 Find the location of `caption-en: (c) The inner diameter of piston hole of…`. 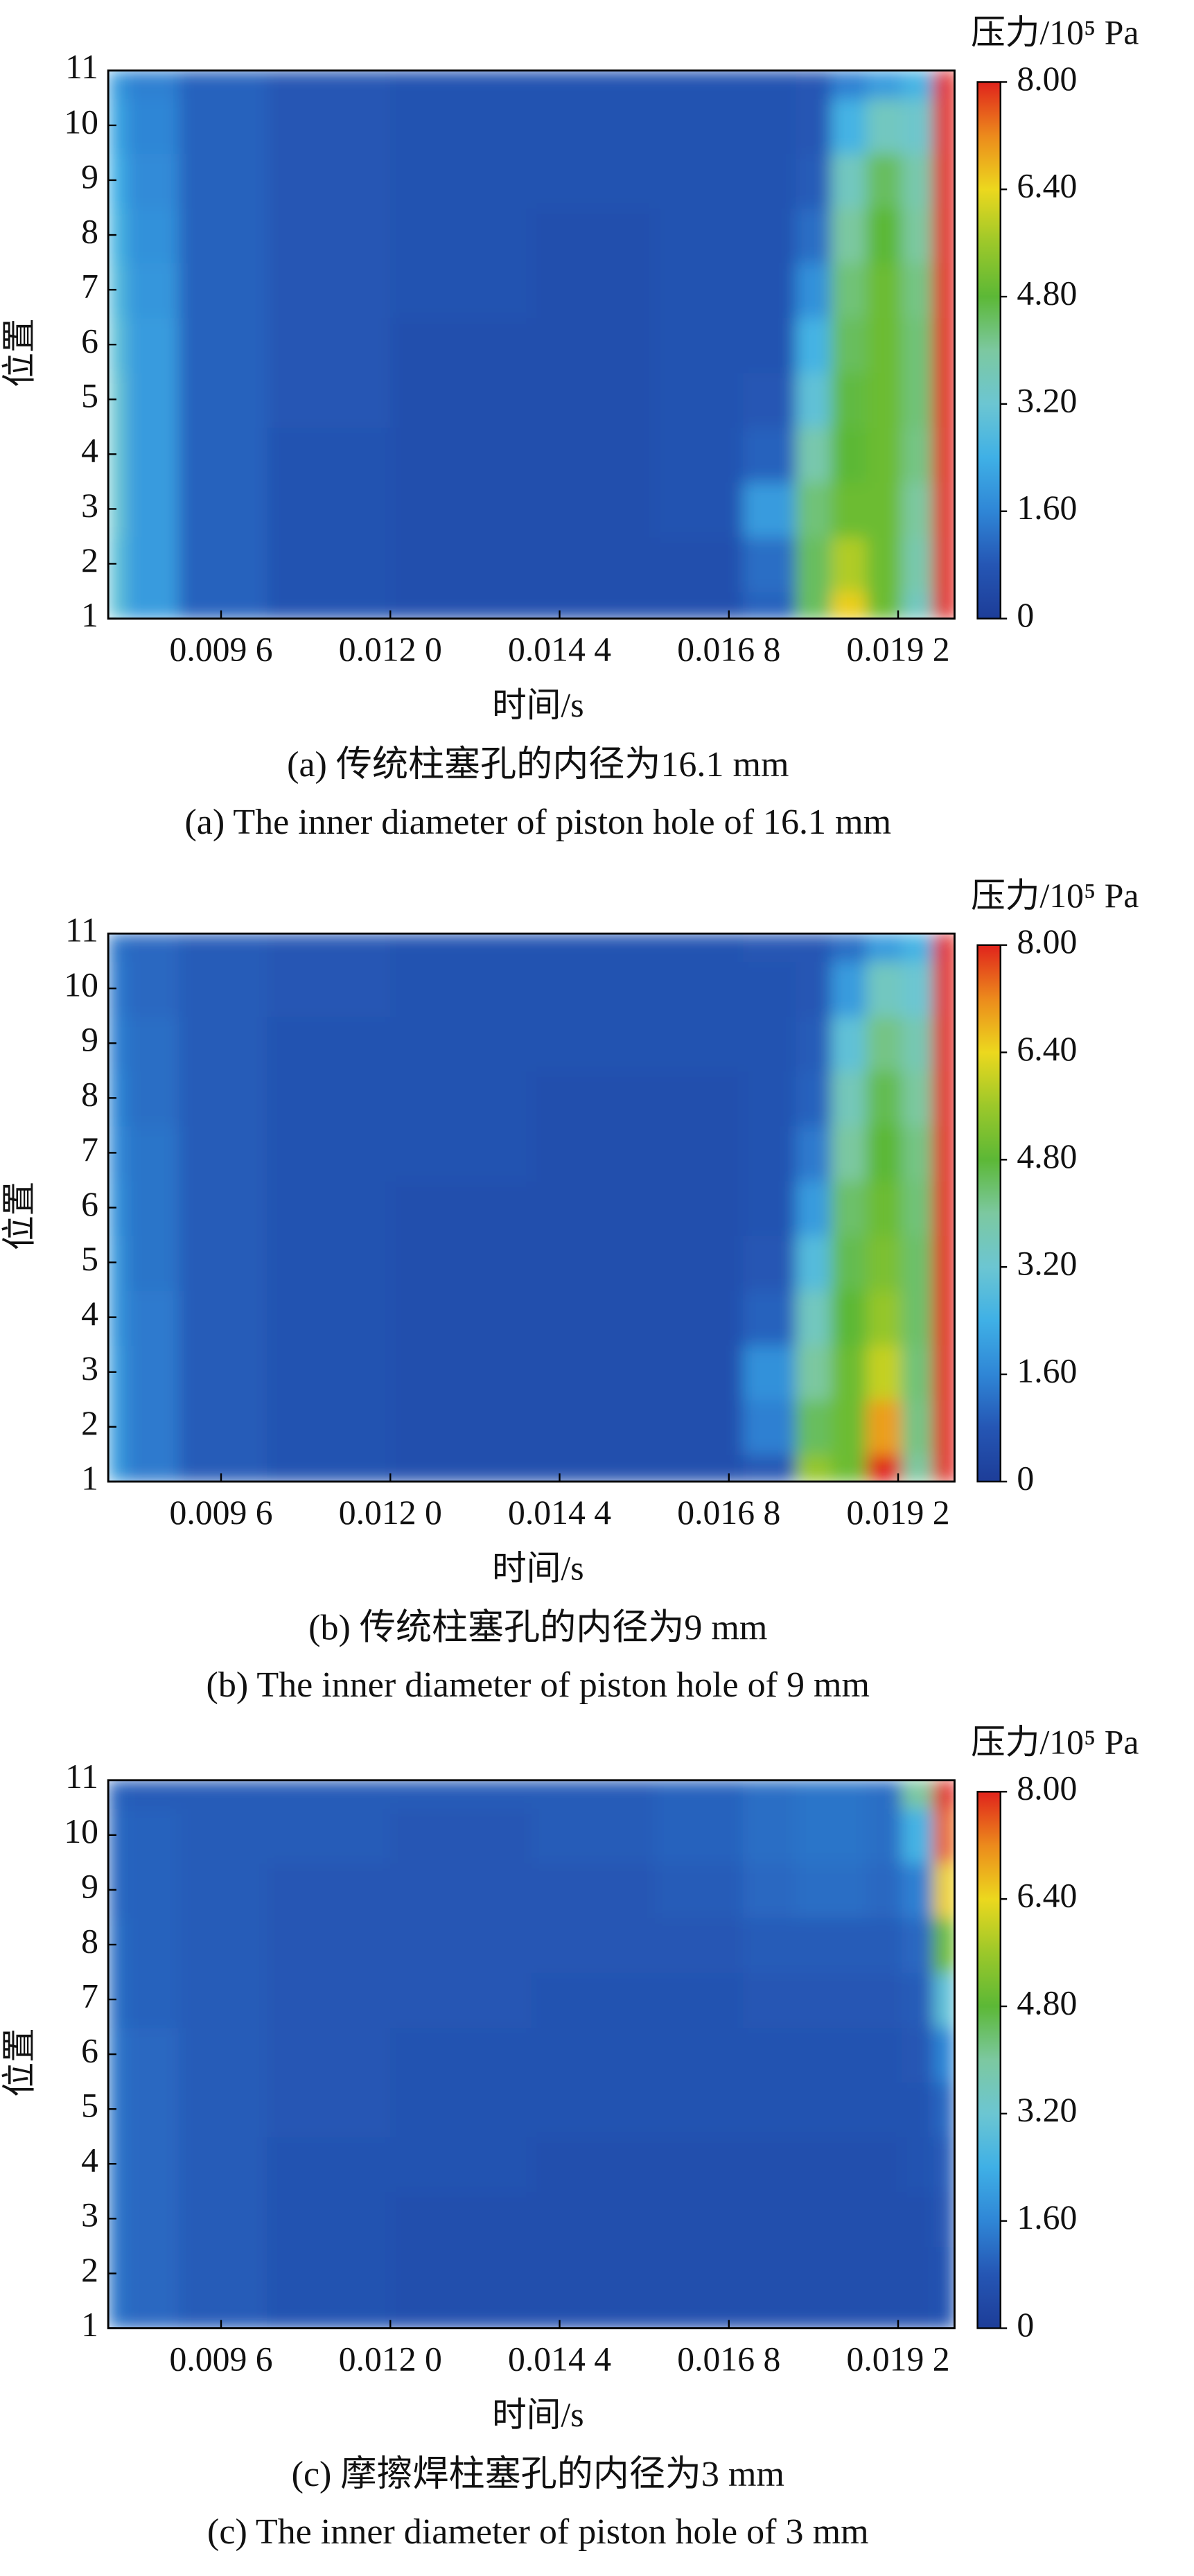

caption-en: (c) The inner diameter of piston hole of… is located at coordinates (538, 2532).